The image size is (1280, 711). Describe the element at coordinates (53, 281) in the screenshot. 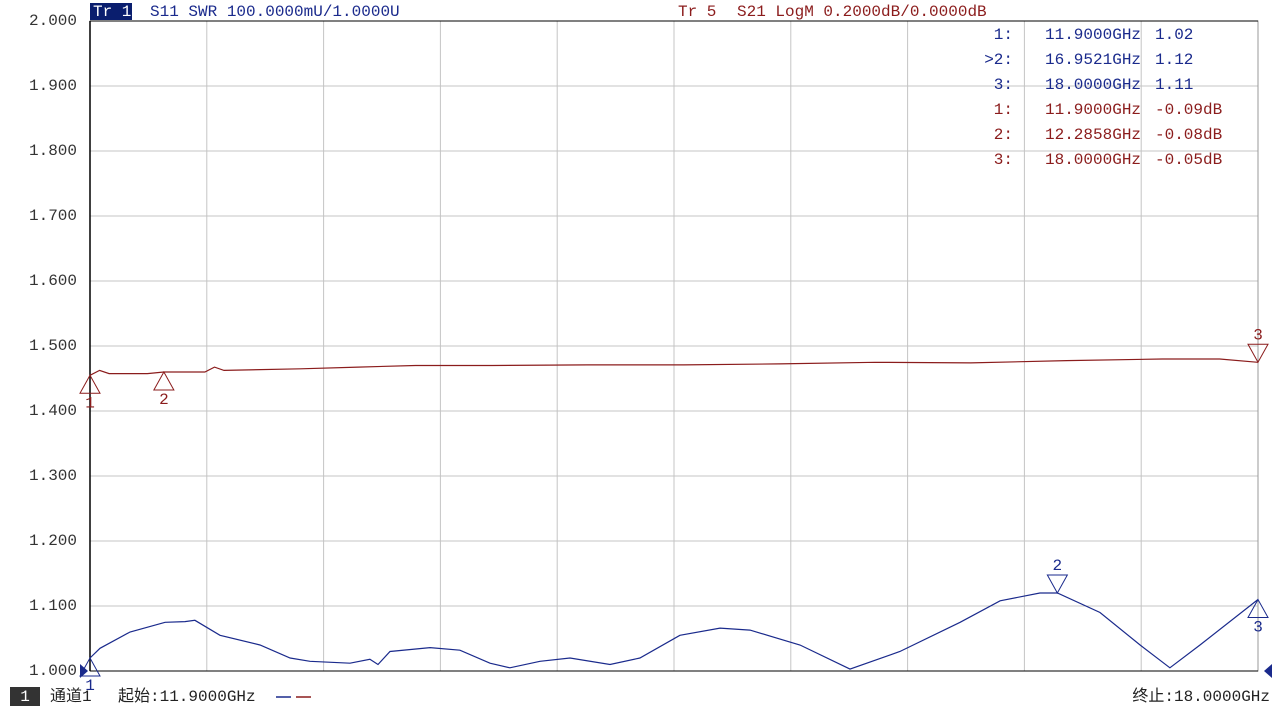

I see `y-tick-label: 1.600` at that location.